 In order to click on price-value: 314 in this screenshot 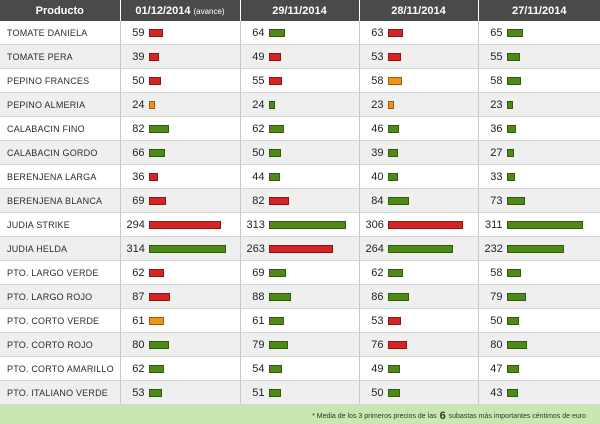, I will do `click(135, 248)`.